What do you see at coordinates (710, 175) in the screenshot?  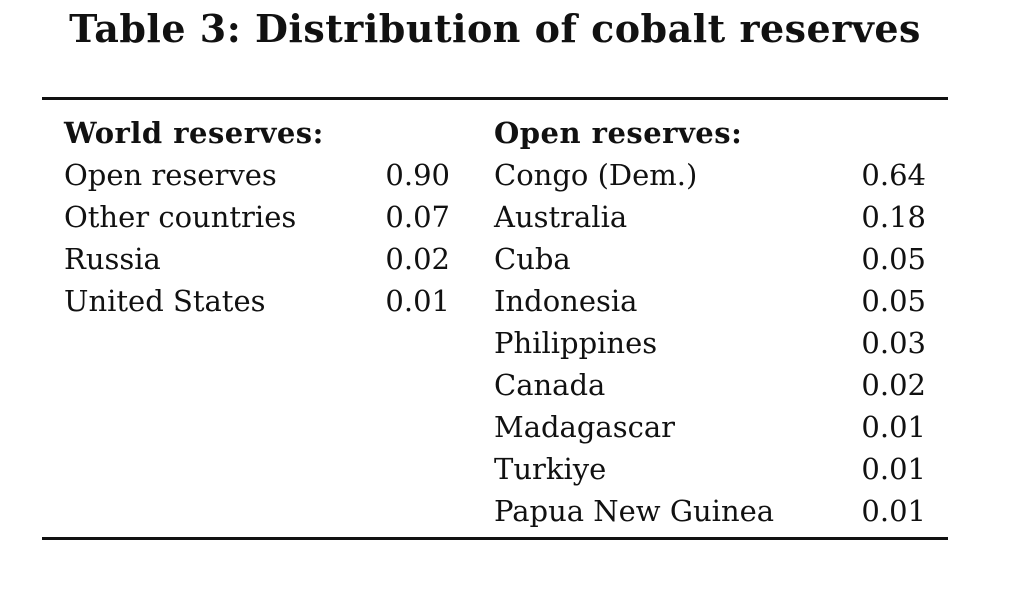 I see `table-row: Congo (Dem.) 0.64` at bounding box center [710, 175].